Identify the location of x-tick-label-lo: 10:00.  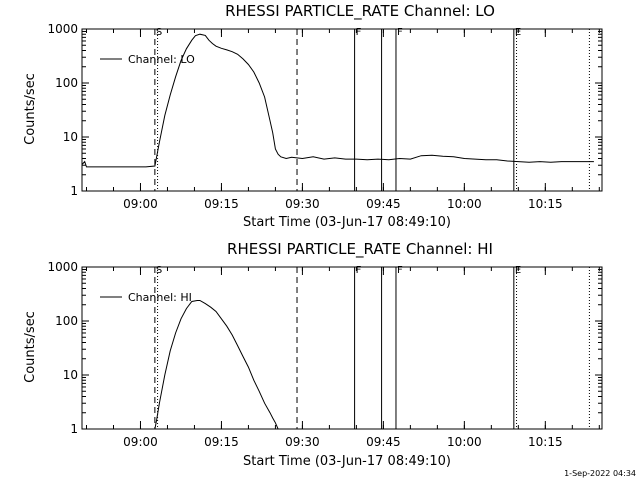
(464, 204).